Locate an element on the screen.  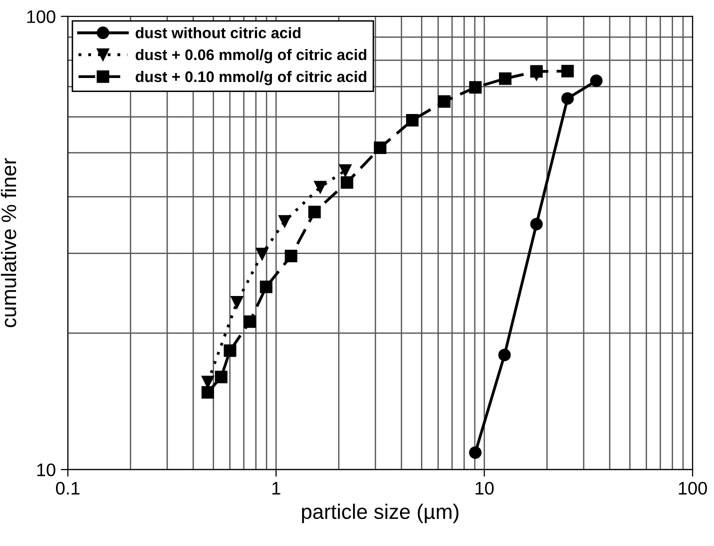
x-tick-label: 100 is located at coordinates (692, 488).